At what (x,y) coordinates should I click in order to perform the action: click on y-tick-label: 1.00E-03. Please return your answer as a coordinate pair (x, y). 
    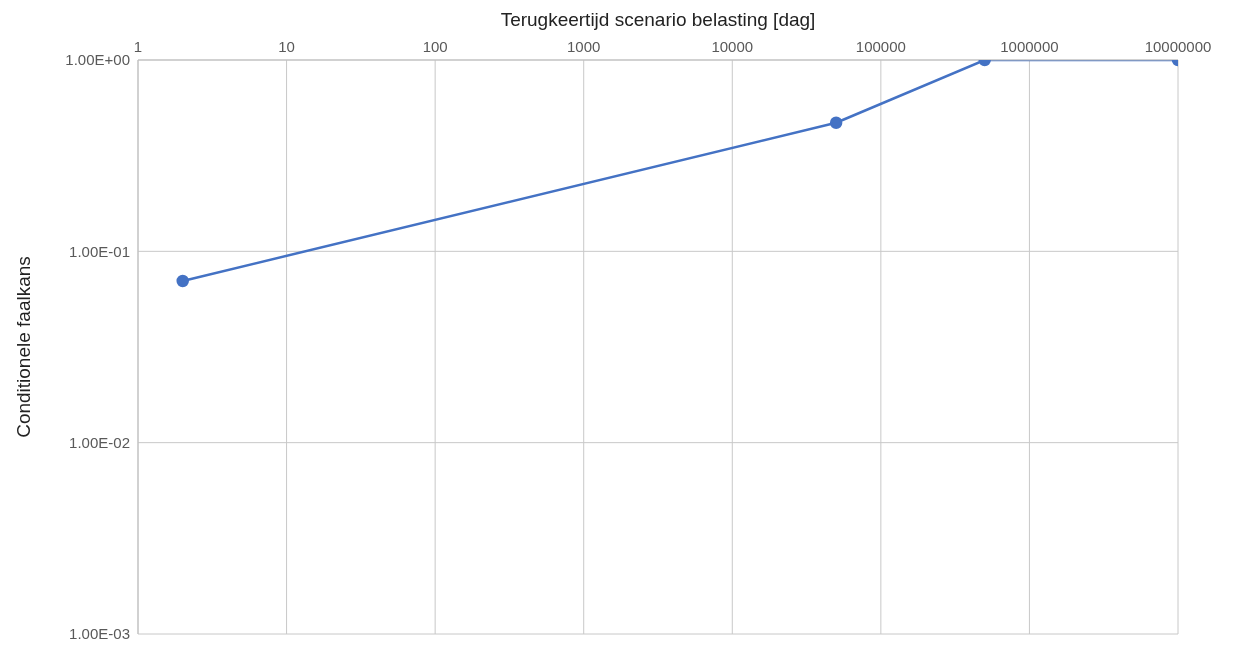
    Looking at the image, I should click on (99, 634).